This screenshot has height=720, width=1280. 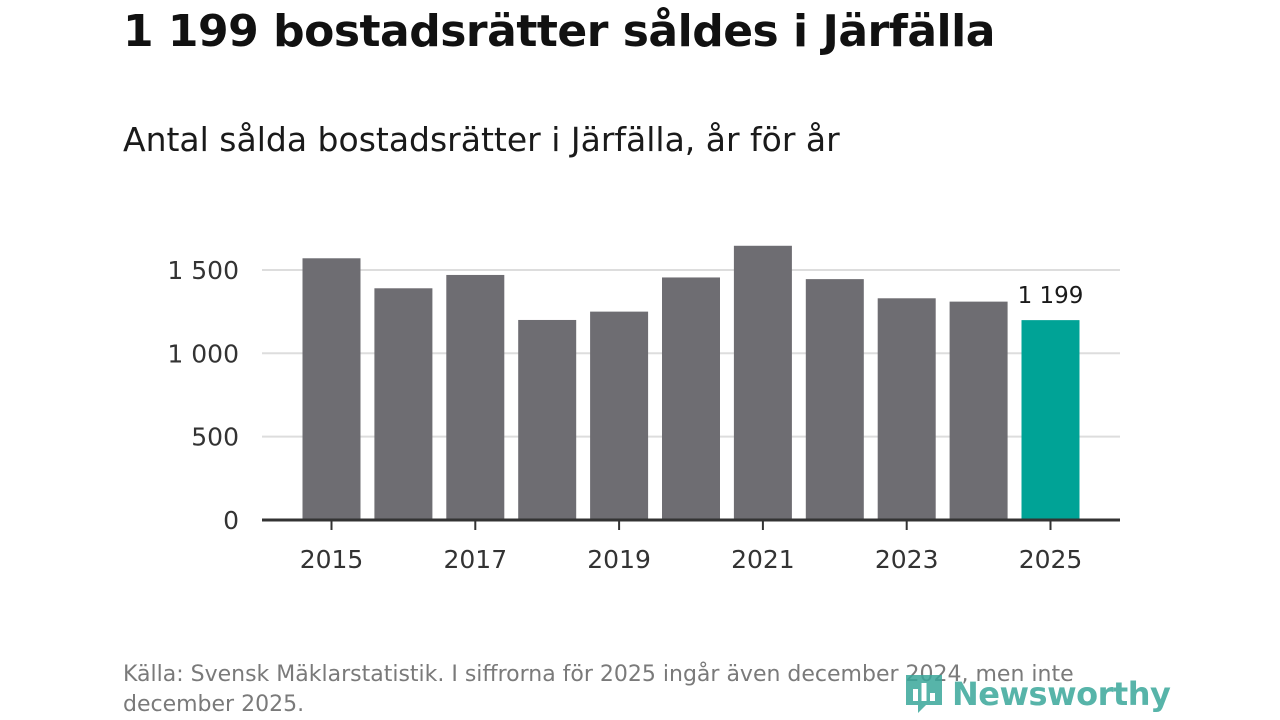 I want to click on y-tick-label: 500, so click(x=215, y=437).